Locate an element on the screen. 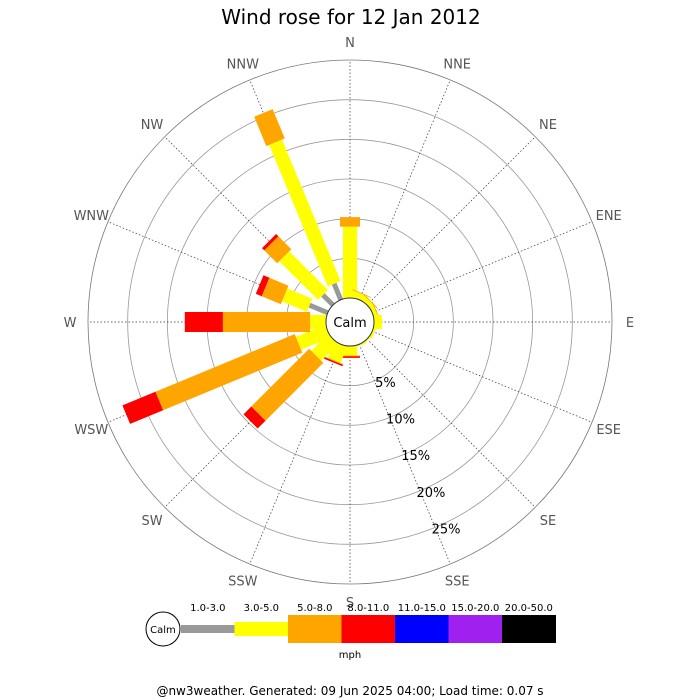 The width and height of the screenshot is (700, 700). legend-calm-label: Calm is located at coordinates (163, 630).